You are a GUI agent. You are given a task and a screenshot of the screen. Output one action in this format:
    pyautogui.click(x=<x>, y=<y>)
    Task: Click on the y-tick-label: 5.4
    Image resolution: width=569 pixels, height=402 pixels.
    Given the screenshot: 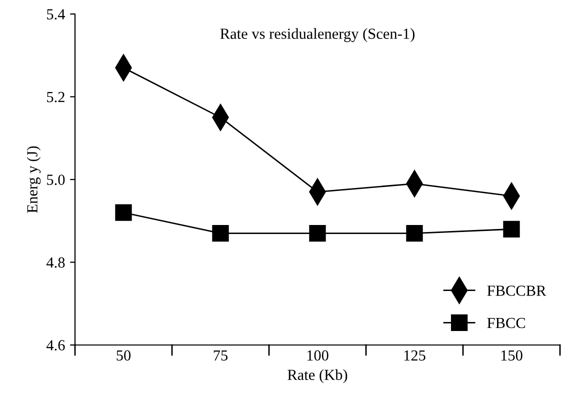 What is the action you would take?
    pyautogui.click(x=56, y=14)
    